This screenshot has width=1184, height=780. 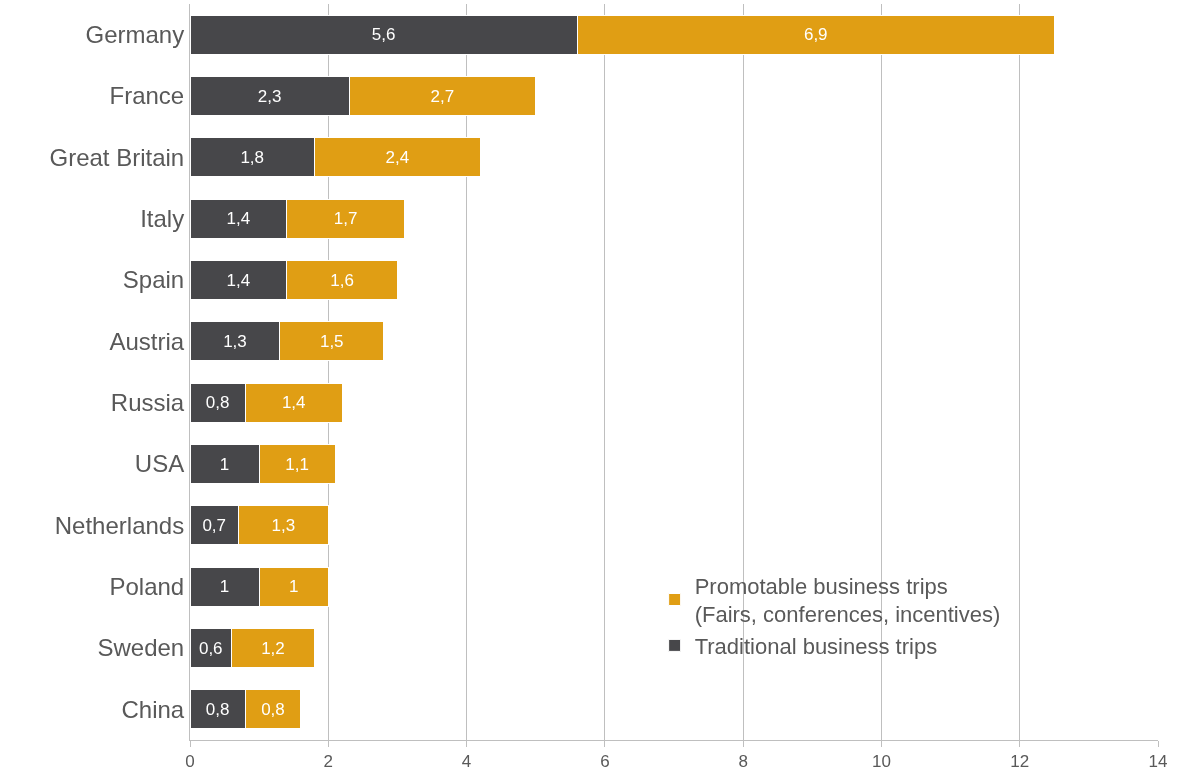 I want to click on data-label: 1,7, so click(x=345, y=219).